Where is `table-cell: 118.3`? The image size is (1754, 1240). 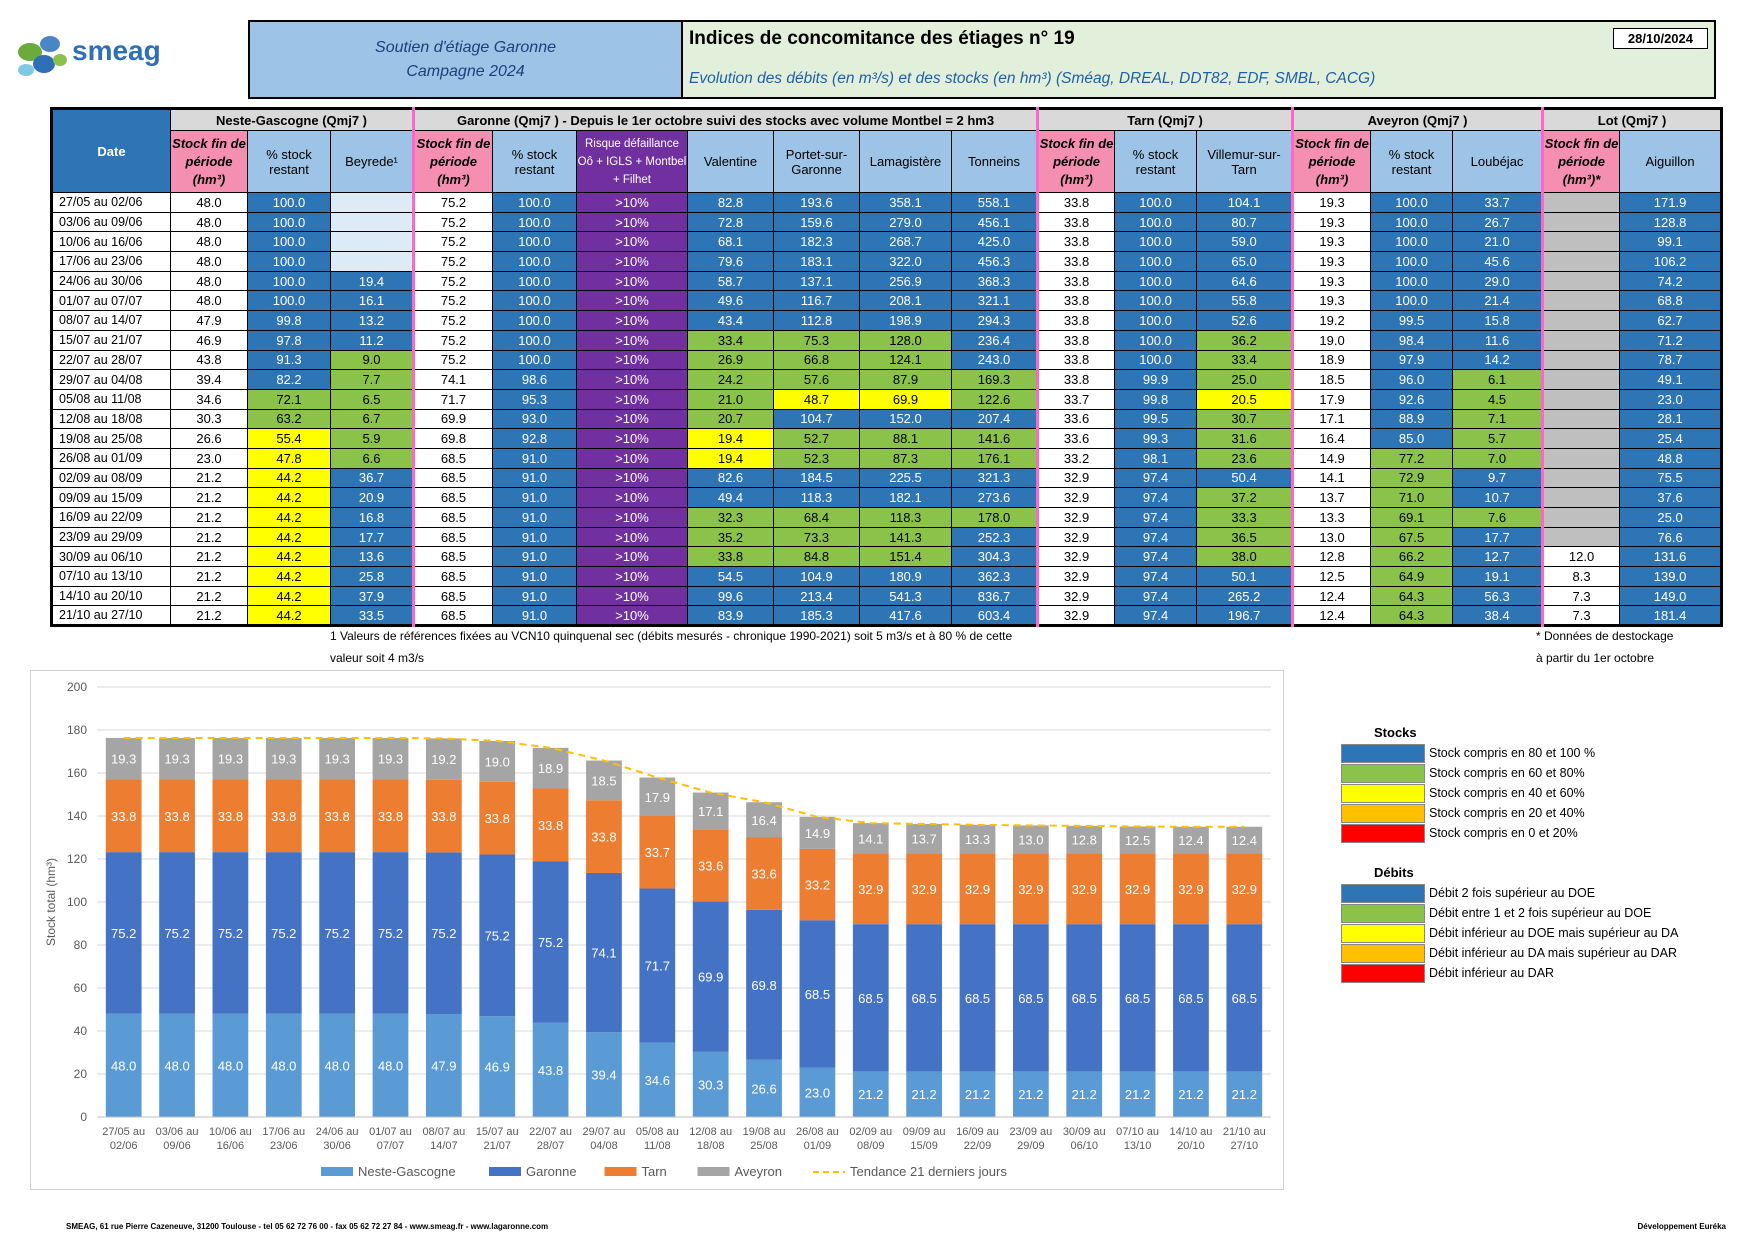
table-cell: 118.3 is located at coordinates (905, 517).